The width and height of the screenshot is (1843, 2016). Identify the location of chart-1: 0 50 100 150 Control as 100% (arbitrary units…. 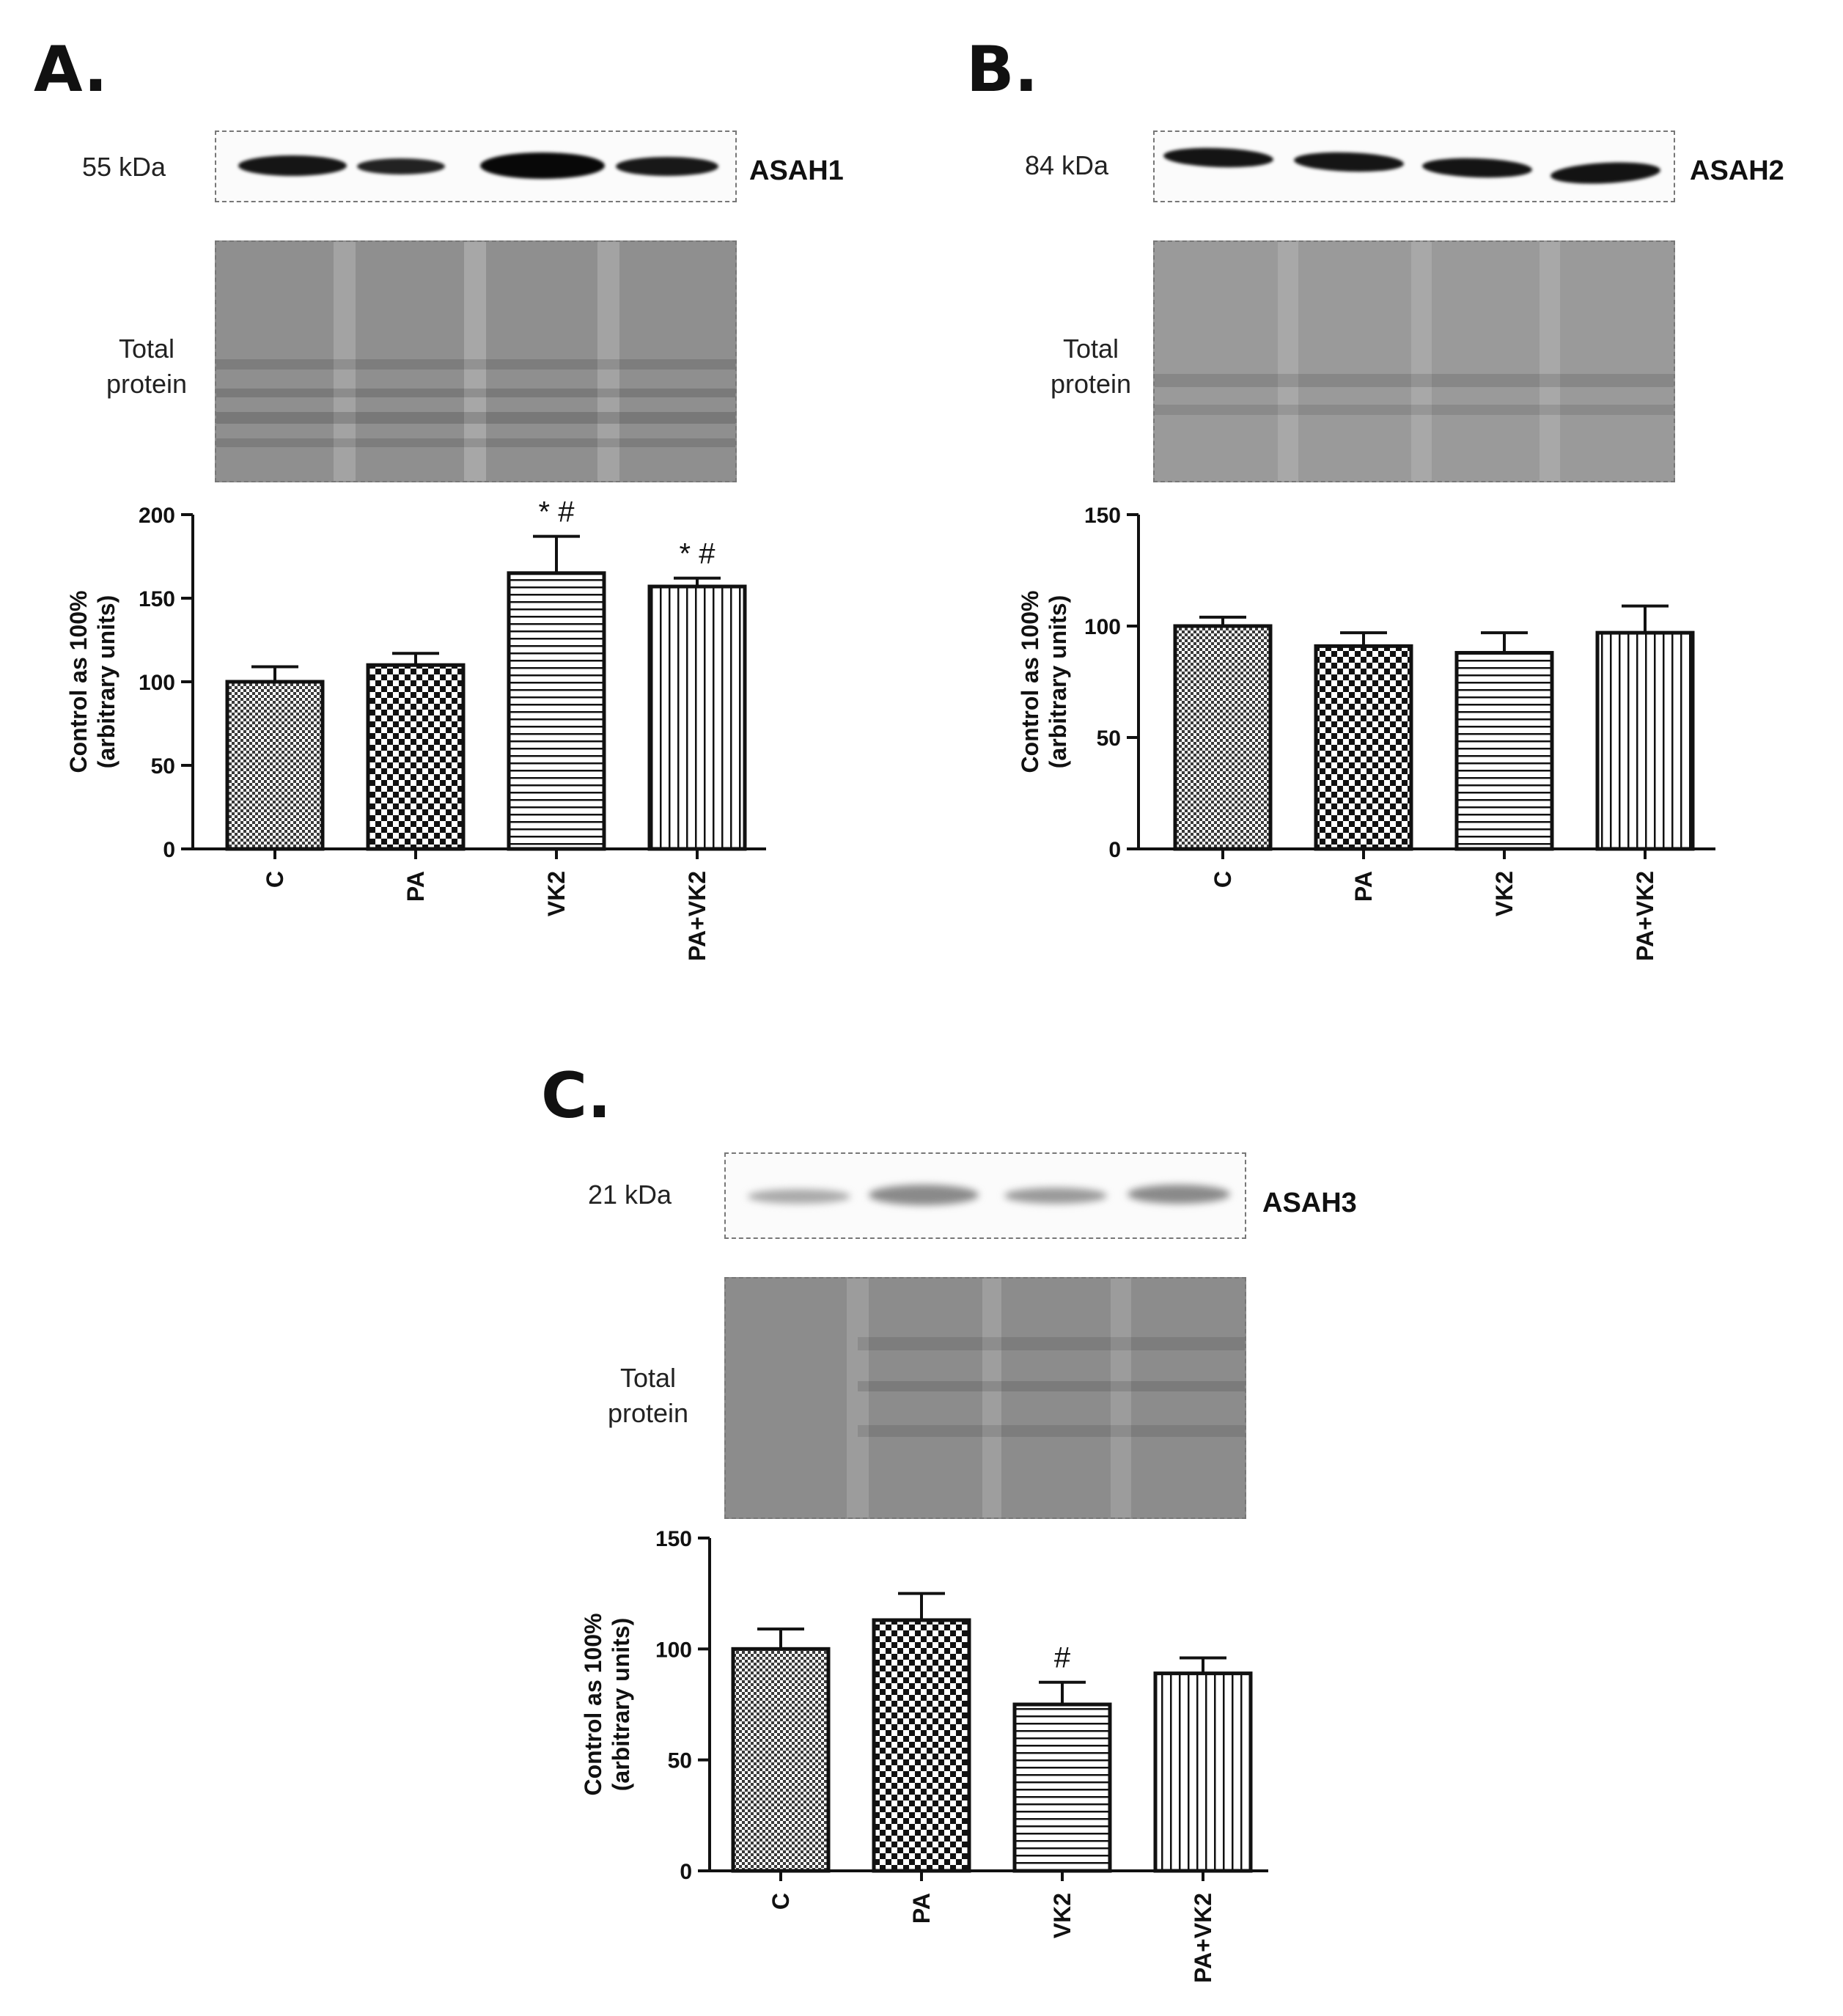
(1366, 732).